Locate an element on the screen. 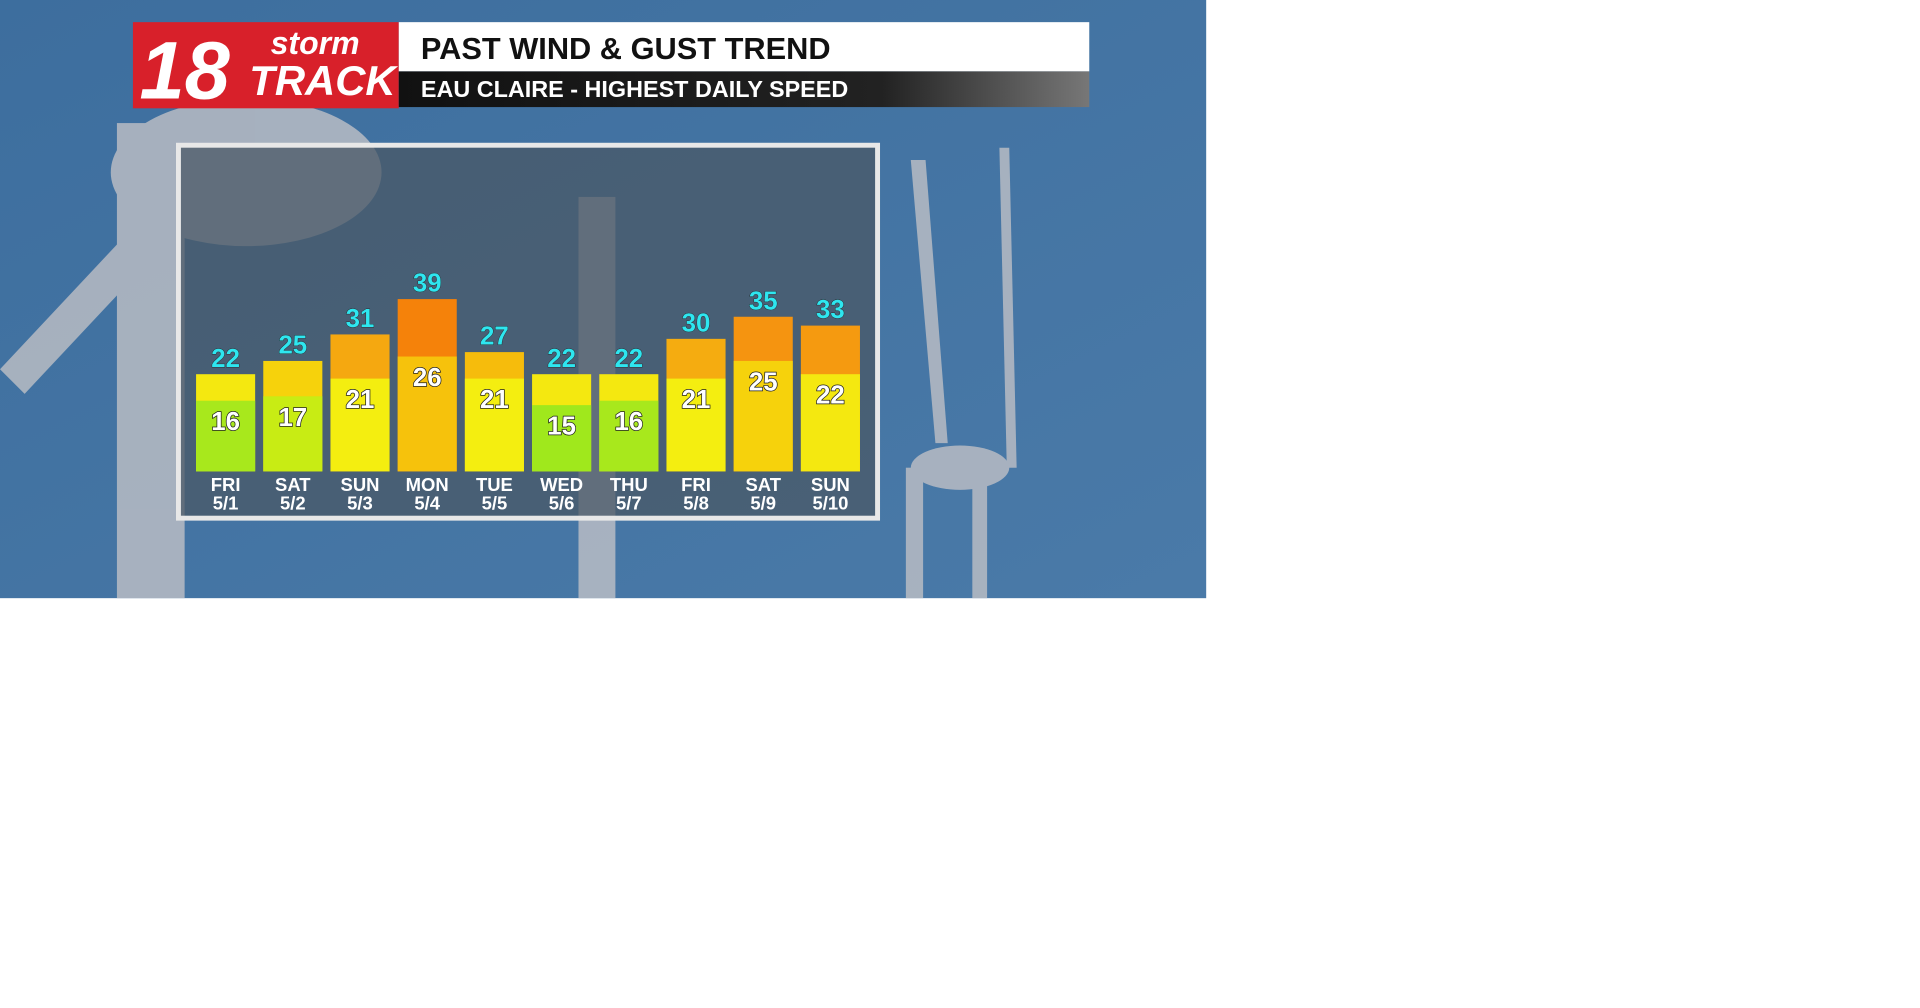 Image resolution: width=1920 pixels, height=1008 pixels. gust-label: 35 is located at coordinates (763, 301).